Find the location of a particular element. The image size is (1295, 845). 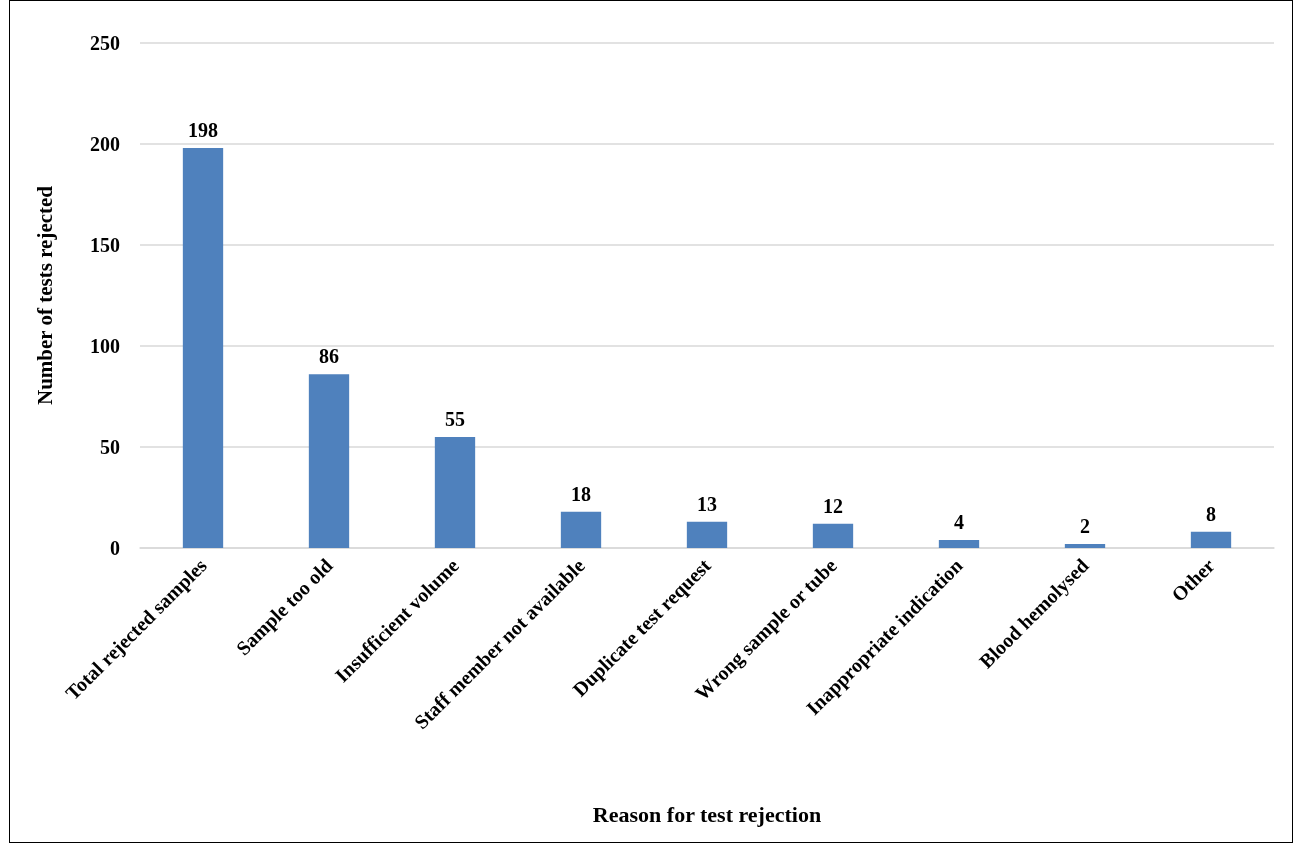

data-label: 12 is located at coordinates (833, 505).